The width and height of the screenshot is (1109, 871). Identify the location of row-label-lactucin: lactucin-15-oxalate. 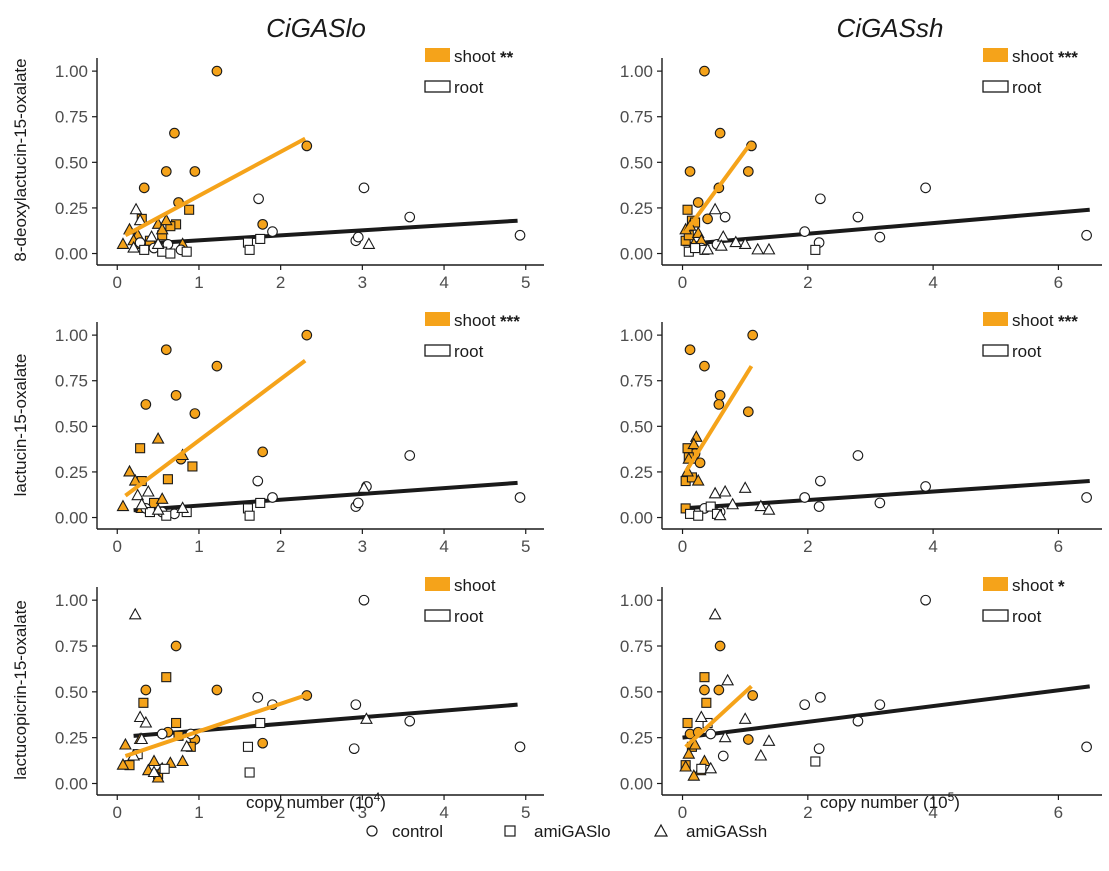
(20, 425).